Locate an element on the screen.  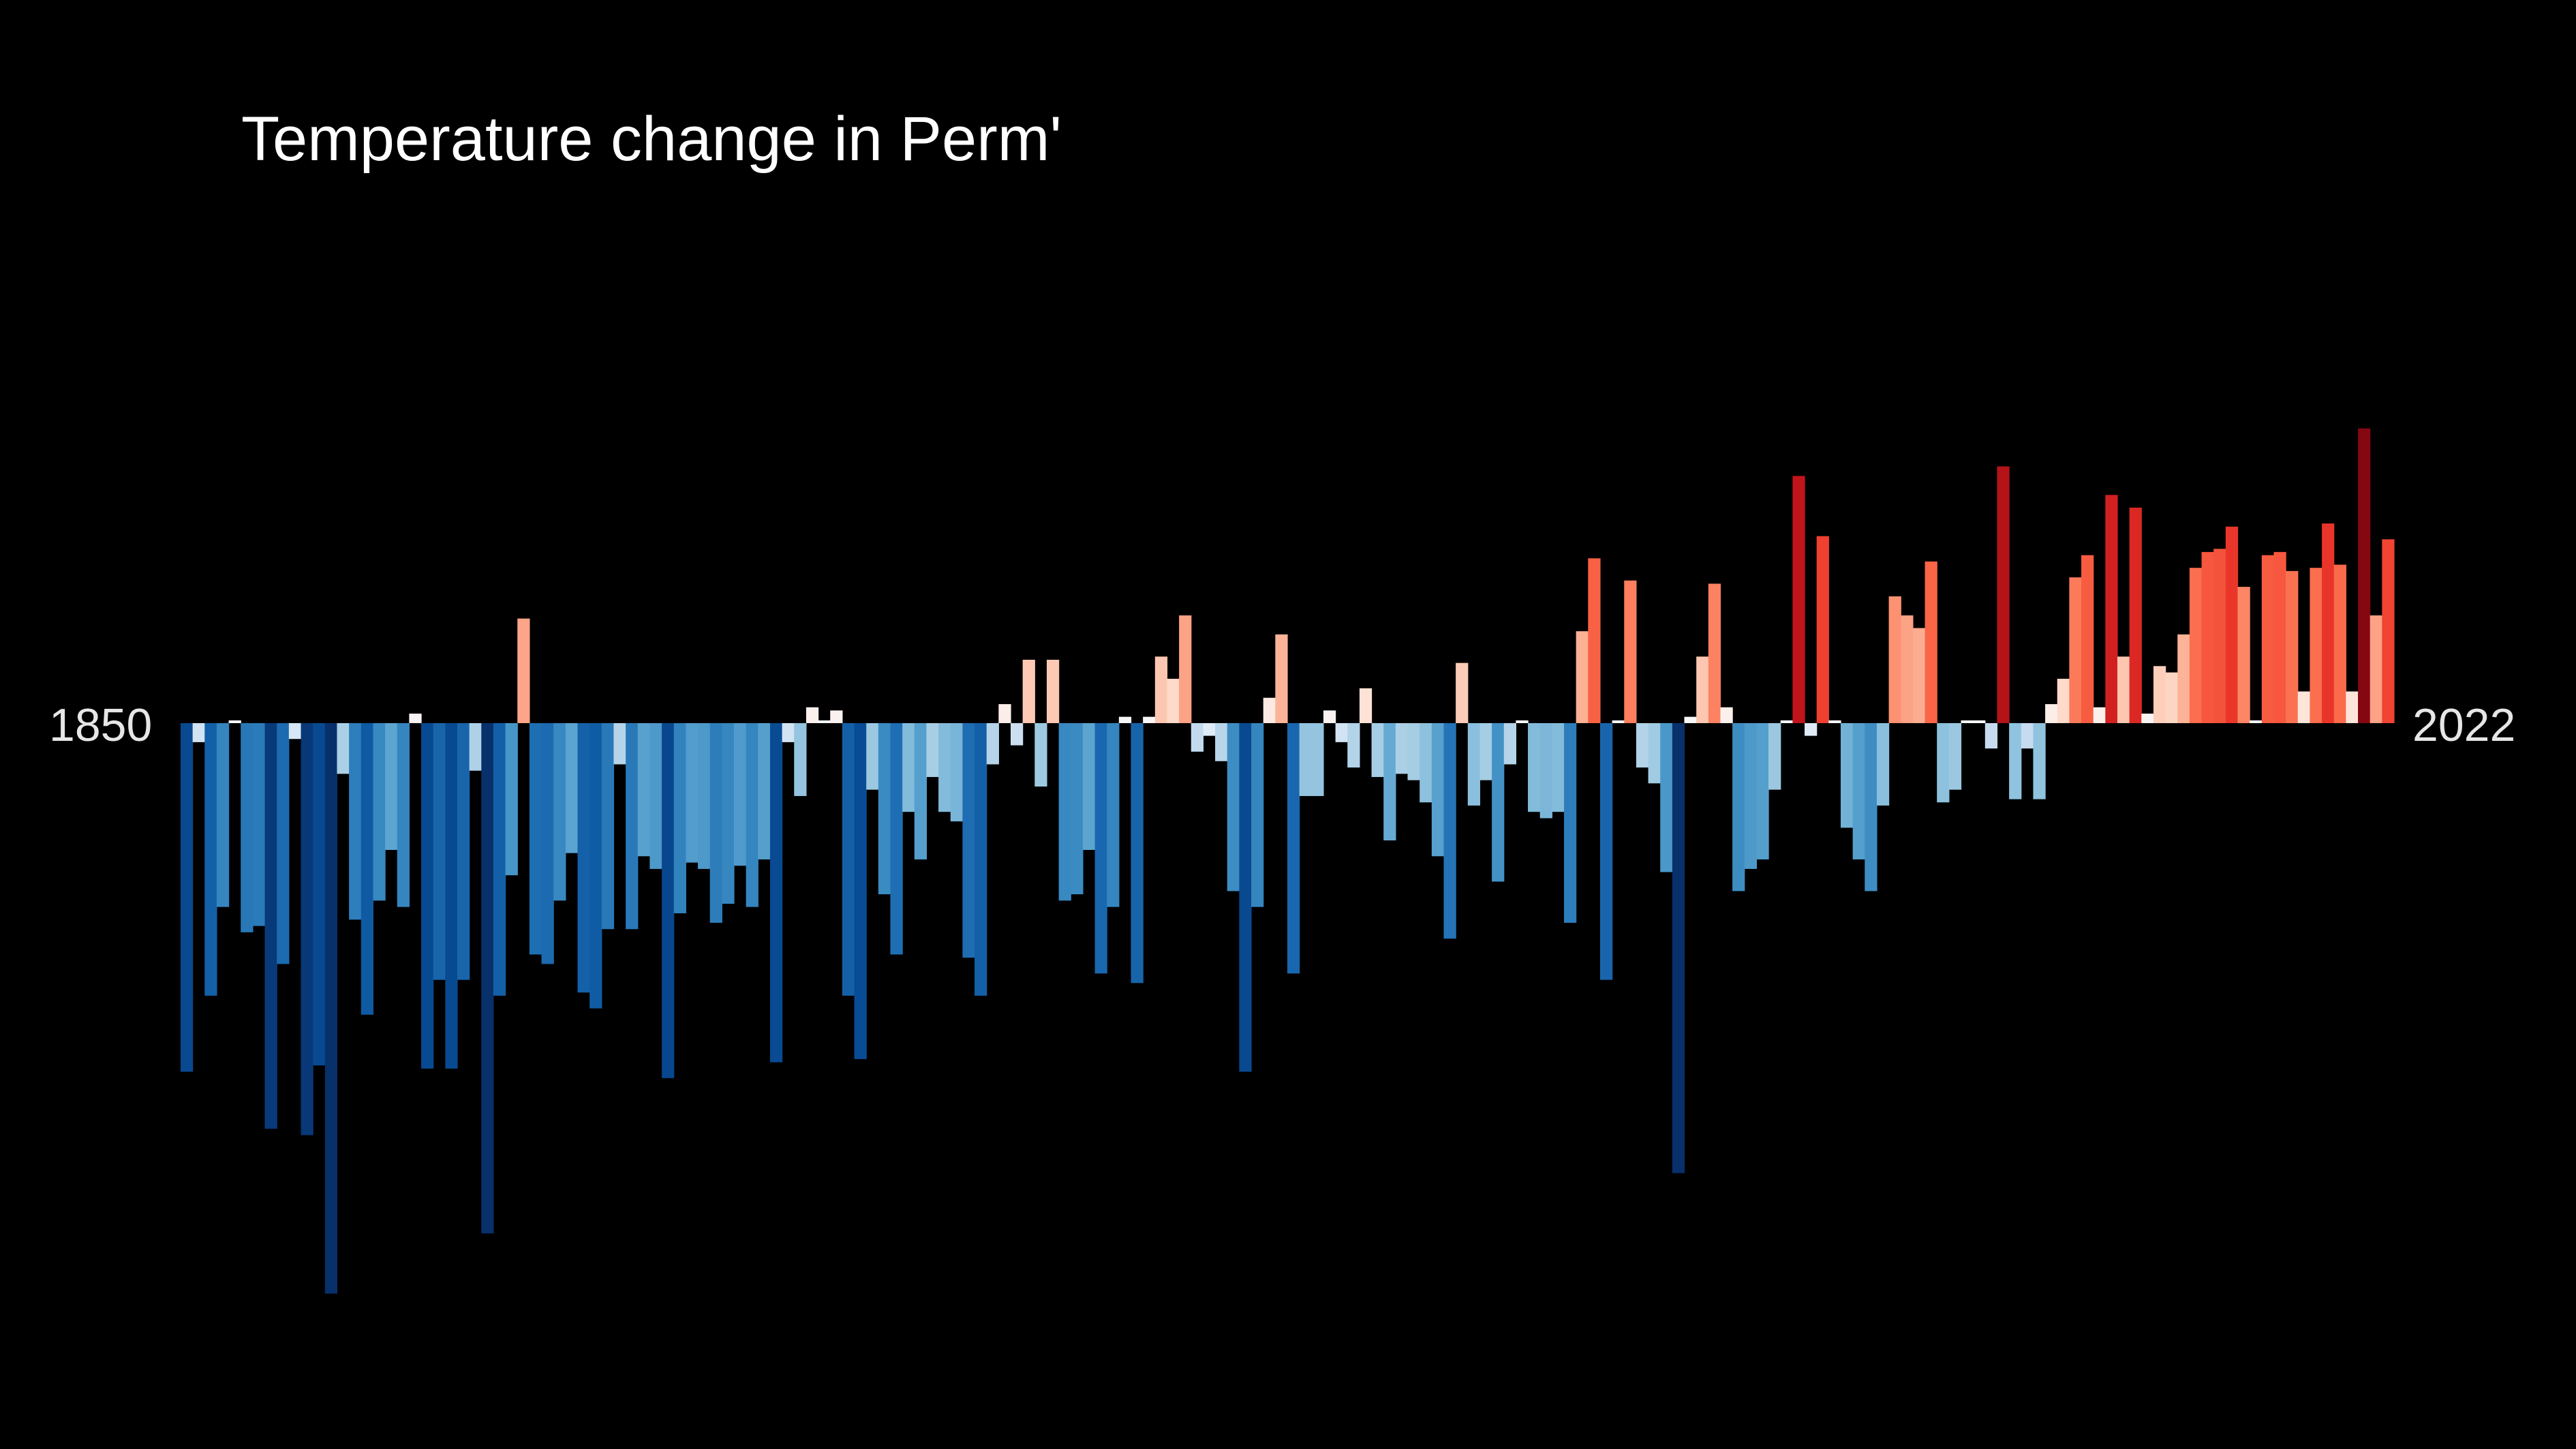
bar-1976 is located at coordinates (1702, 689).